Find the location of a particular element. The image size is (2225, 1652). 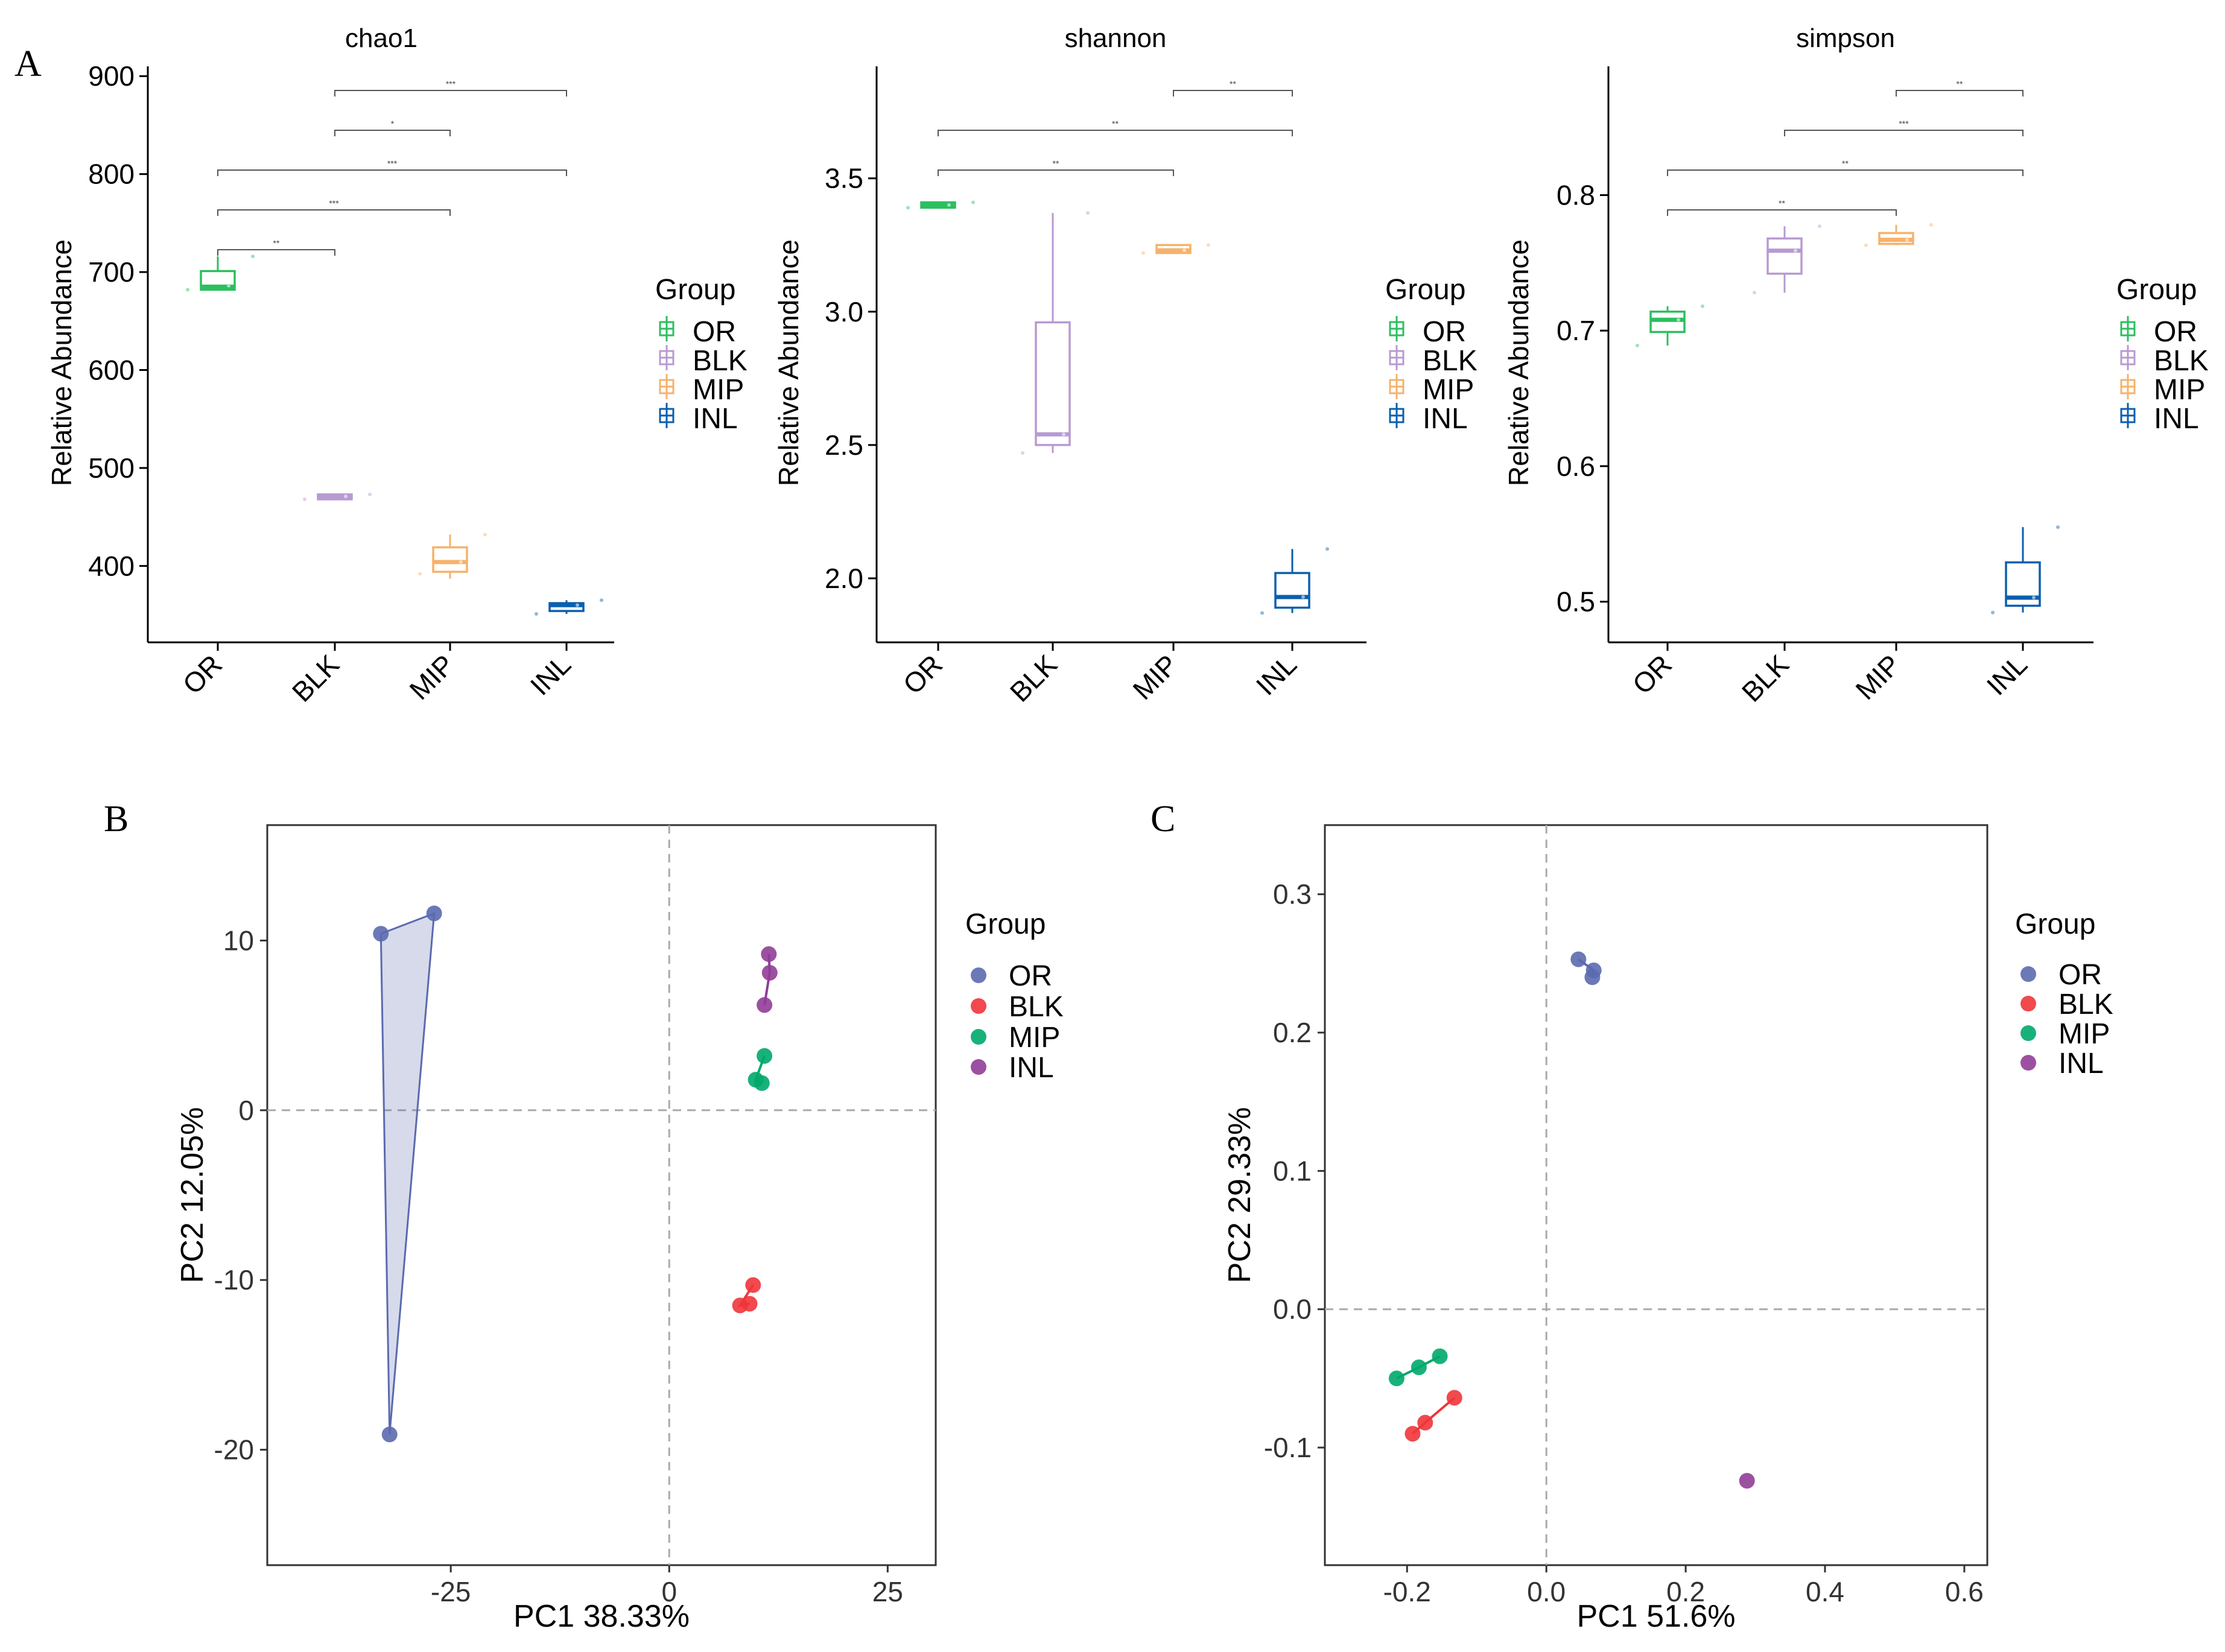

x-tick-label: 0 is located at coordinates (669, 1591).